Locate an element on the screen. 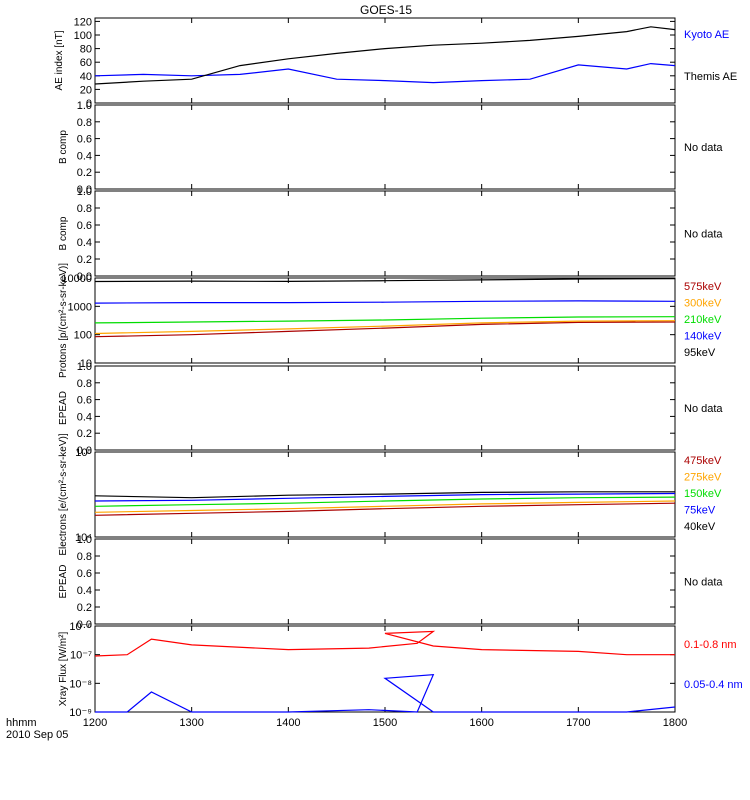 This screenshot has width=750, height=800. y-tick-label: 10⁻⁹ is located at coordinates (80, 713).